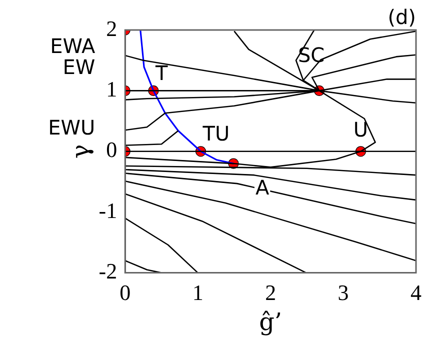  Describe the element at coordinates (108, 271) in the screenshot. I see `y-tick-label: -2` at that location.